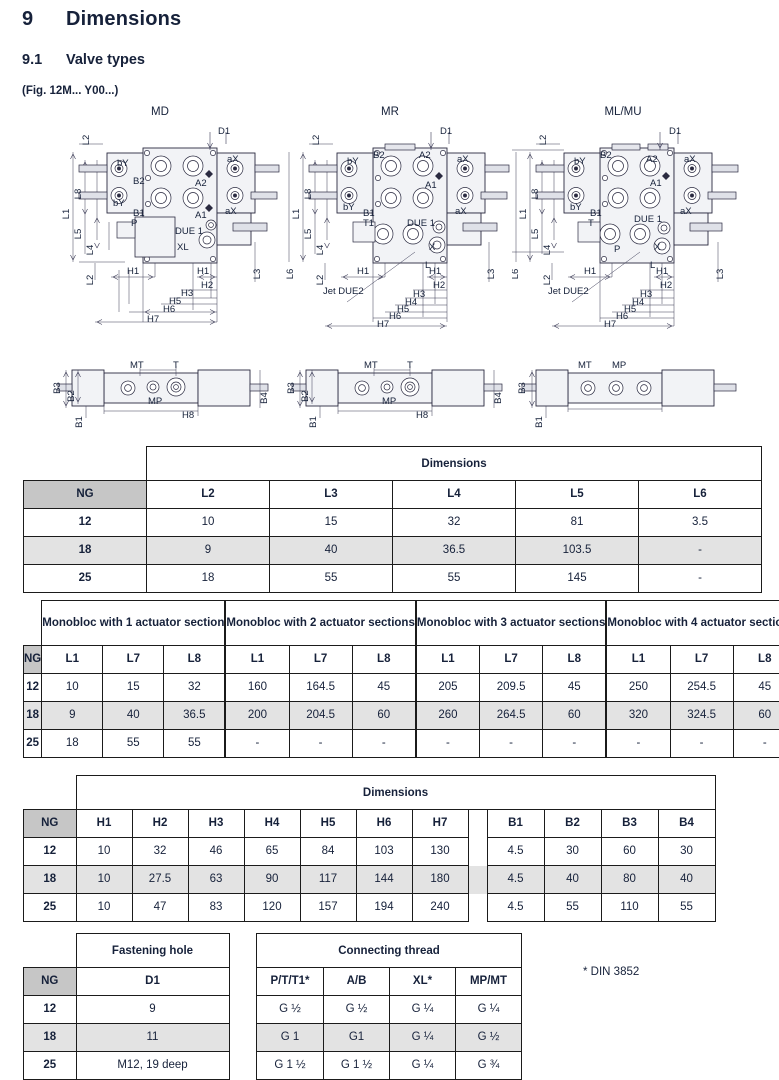  Describe the element at coordinates (384, 880) in the screenshot. I see `cell-value: 144` at that location.